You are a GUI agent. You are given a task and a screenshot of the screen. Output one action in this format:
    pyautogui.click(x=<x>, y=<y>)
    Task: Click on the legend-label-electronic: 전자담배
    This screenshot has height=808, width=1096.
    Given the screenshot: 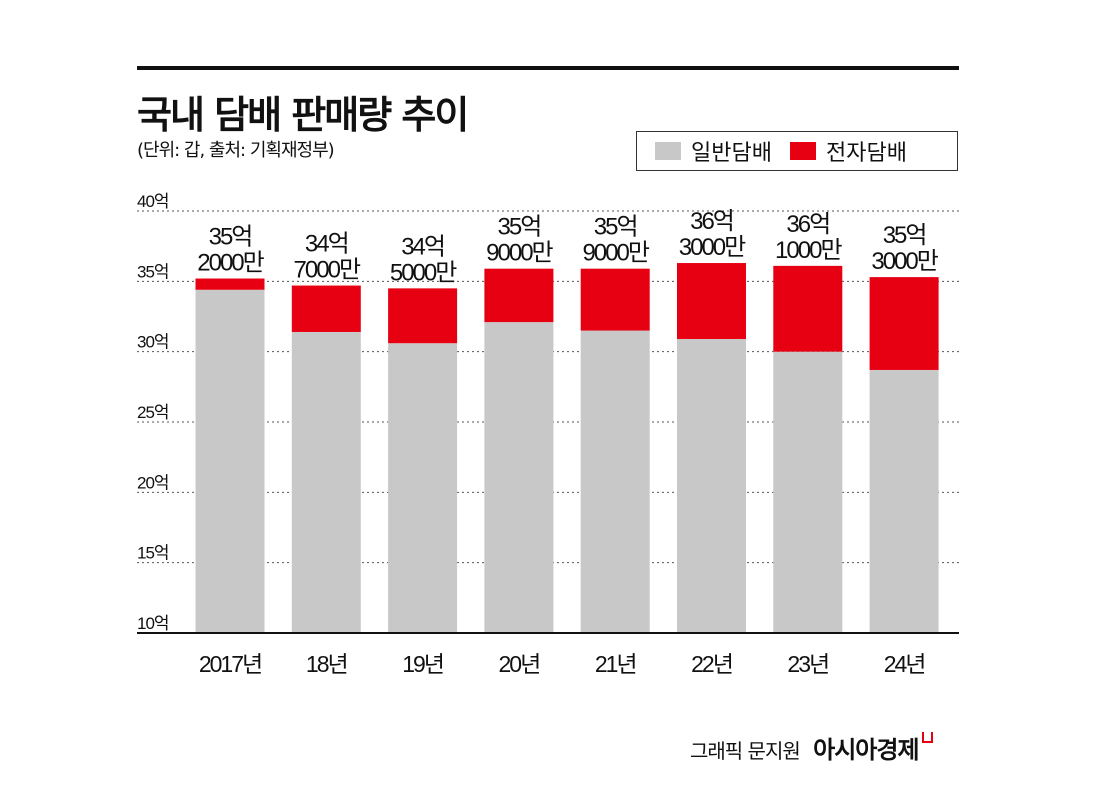 What is the action you would take?
    pyautogui.click(x=866, y=153)
    